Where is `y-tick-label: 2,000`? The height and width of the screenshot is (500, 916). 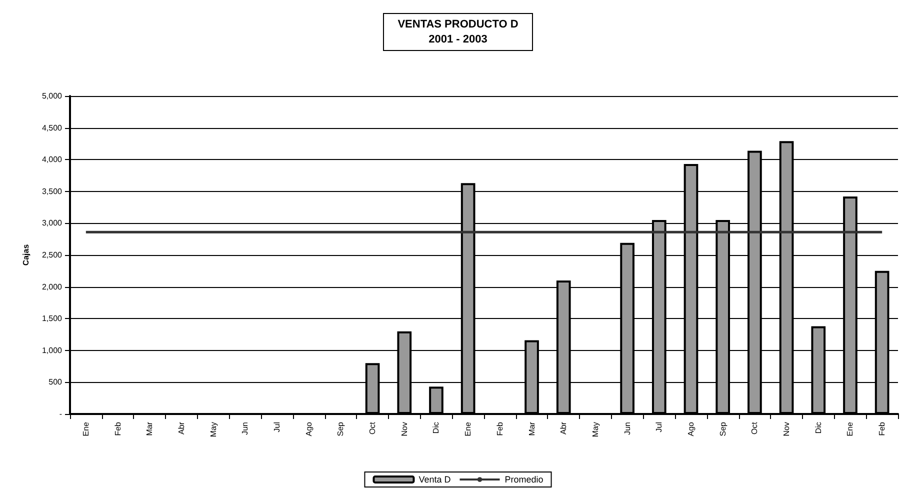
y-tick-label: 2,000 is located at coordinates (52, 287).